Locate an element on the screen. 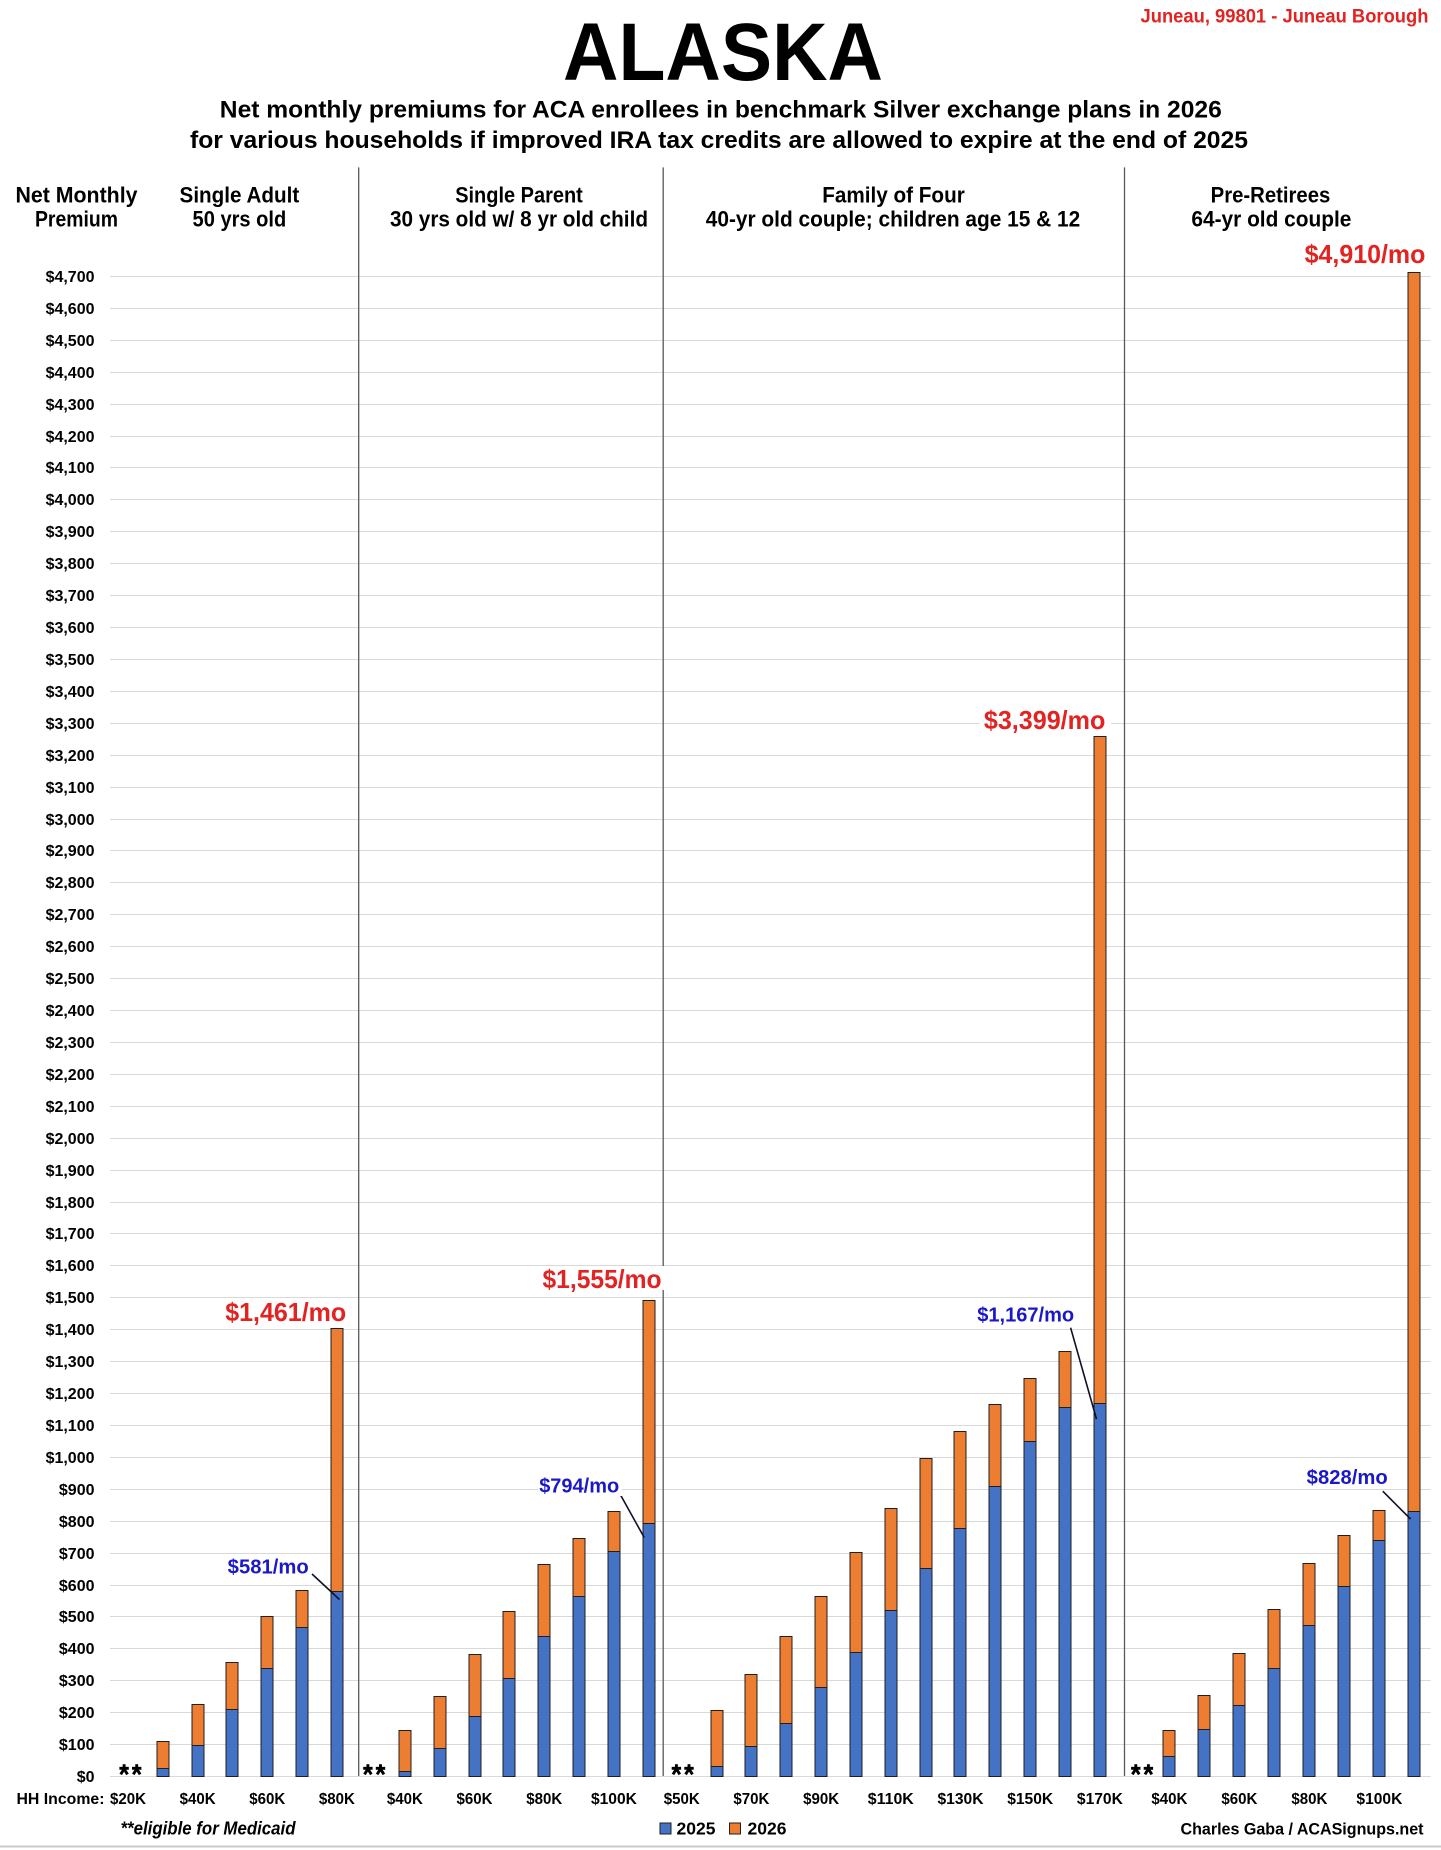 This screenshot has height=1850, width=1441. svg-text: $3,100 is located at coordinates (70, 788).